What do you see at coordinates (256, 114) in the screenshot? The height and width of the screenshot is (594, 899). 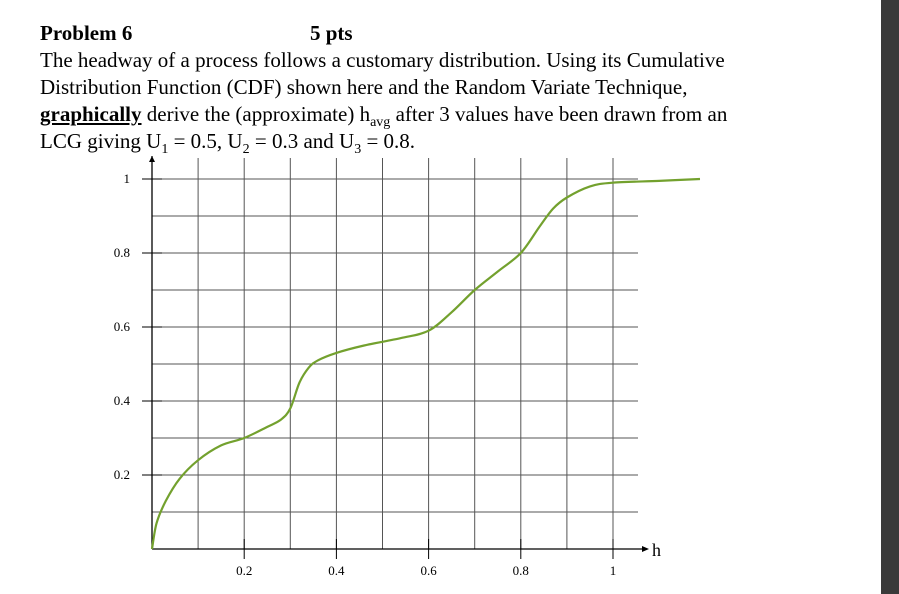 I see `line3-text-a: derive the (approximate) h` at bounding box center [256, 114].